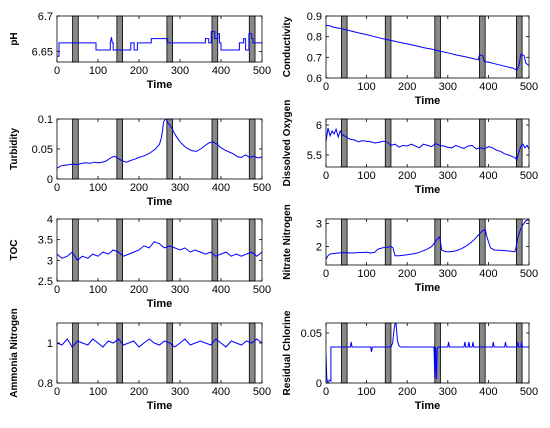  I want to click on panel-5: 0 100 200 300 400 500 2 3 Time Nitrate Nitrogen, so click(410, 249).